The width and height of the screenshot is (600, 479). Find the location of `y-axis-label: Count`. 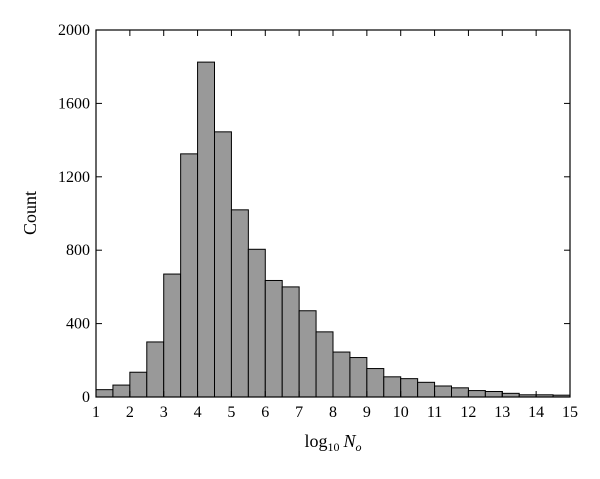

y-axis-label: Count is located at coordinates (30, 213).